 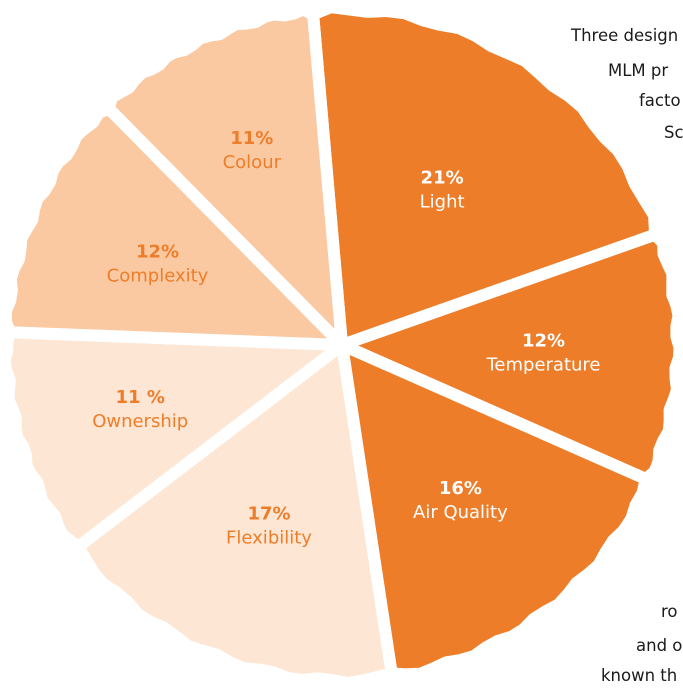 What do you see at coordinates (659, 645) in the screenshot?
I see `side-text-line-6: and o` at bounding box center [659, 645].